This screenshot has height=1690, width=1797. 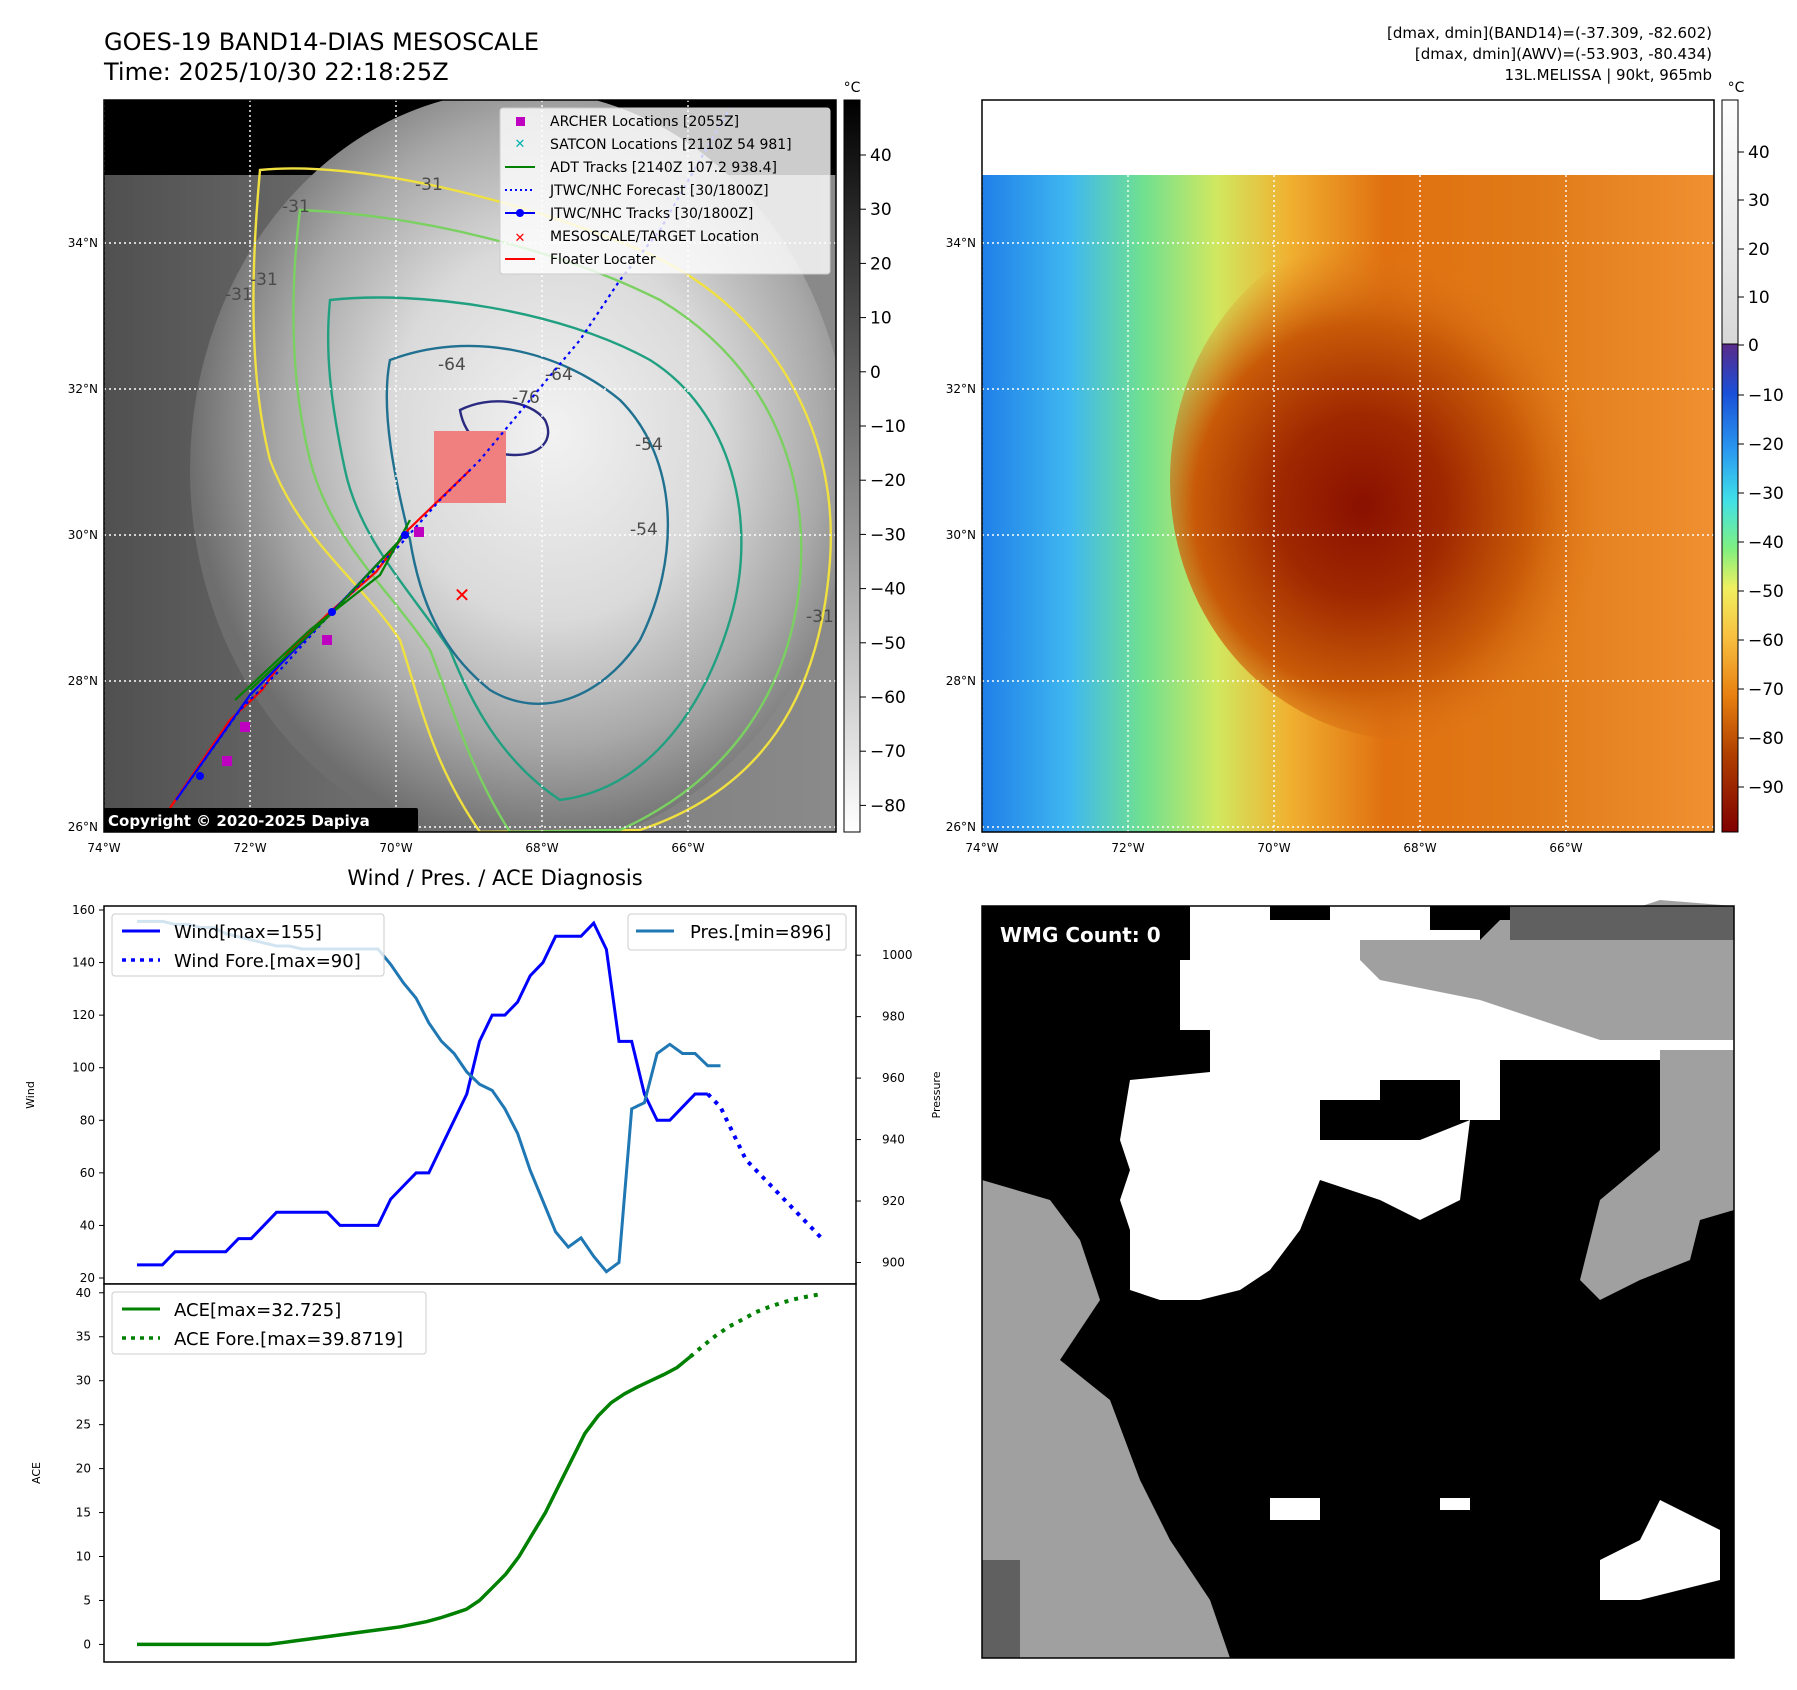 What do you see at coordinates (83, 910) in the screenshot?
I see `y-tick-label: 160` at bounding box center [83, 910].